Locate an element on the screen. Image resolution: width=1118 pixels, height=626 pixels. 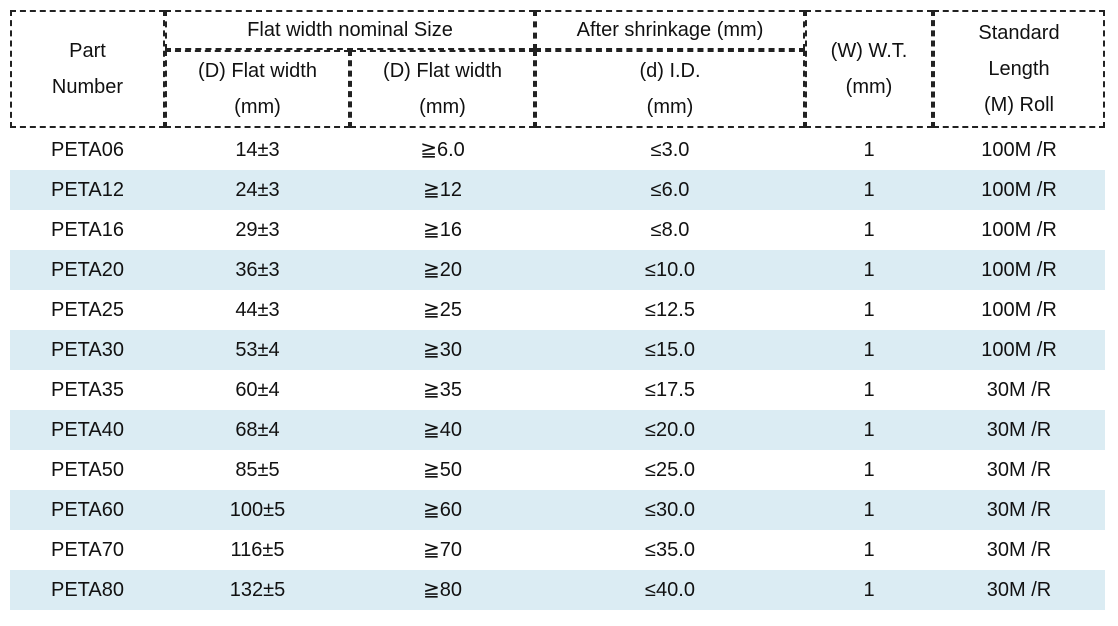
table-cell: ≧16 is located at coordinates (442, 230).